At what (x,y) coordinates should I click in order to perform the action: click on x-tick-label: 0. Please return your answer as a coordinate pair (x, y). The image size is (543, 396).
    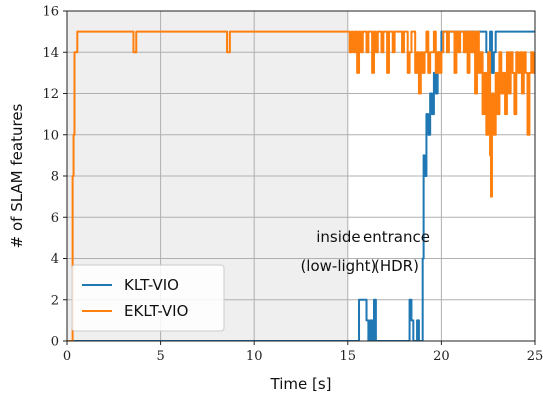
    Looking at the image, I should click on (67, 356).